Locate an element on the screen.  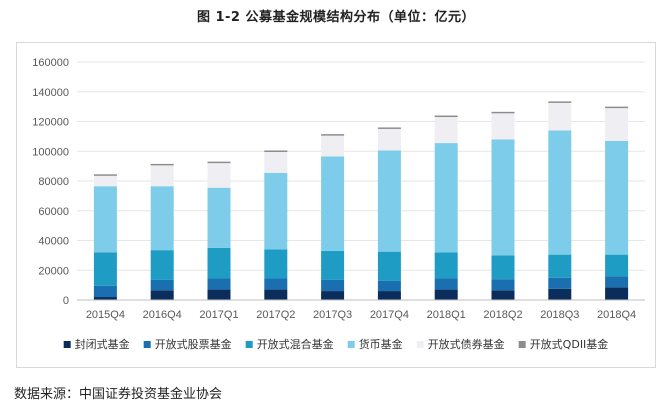
legend-item: 货币基金 is located at coordinates (375, 344).